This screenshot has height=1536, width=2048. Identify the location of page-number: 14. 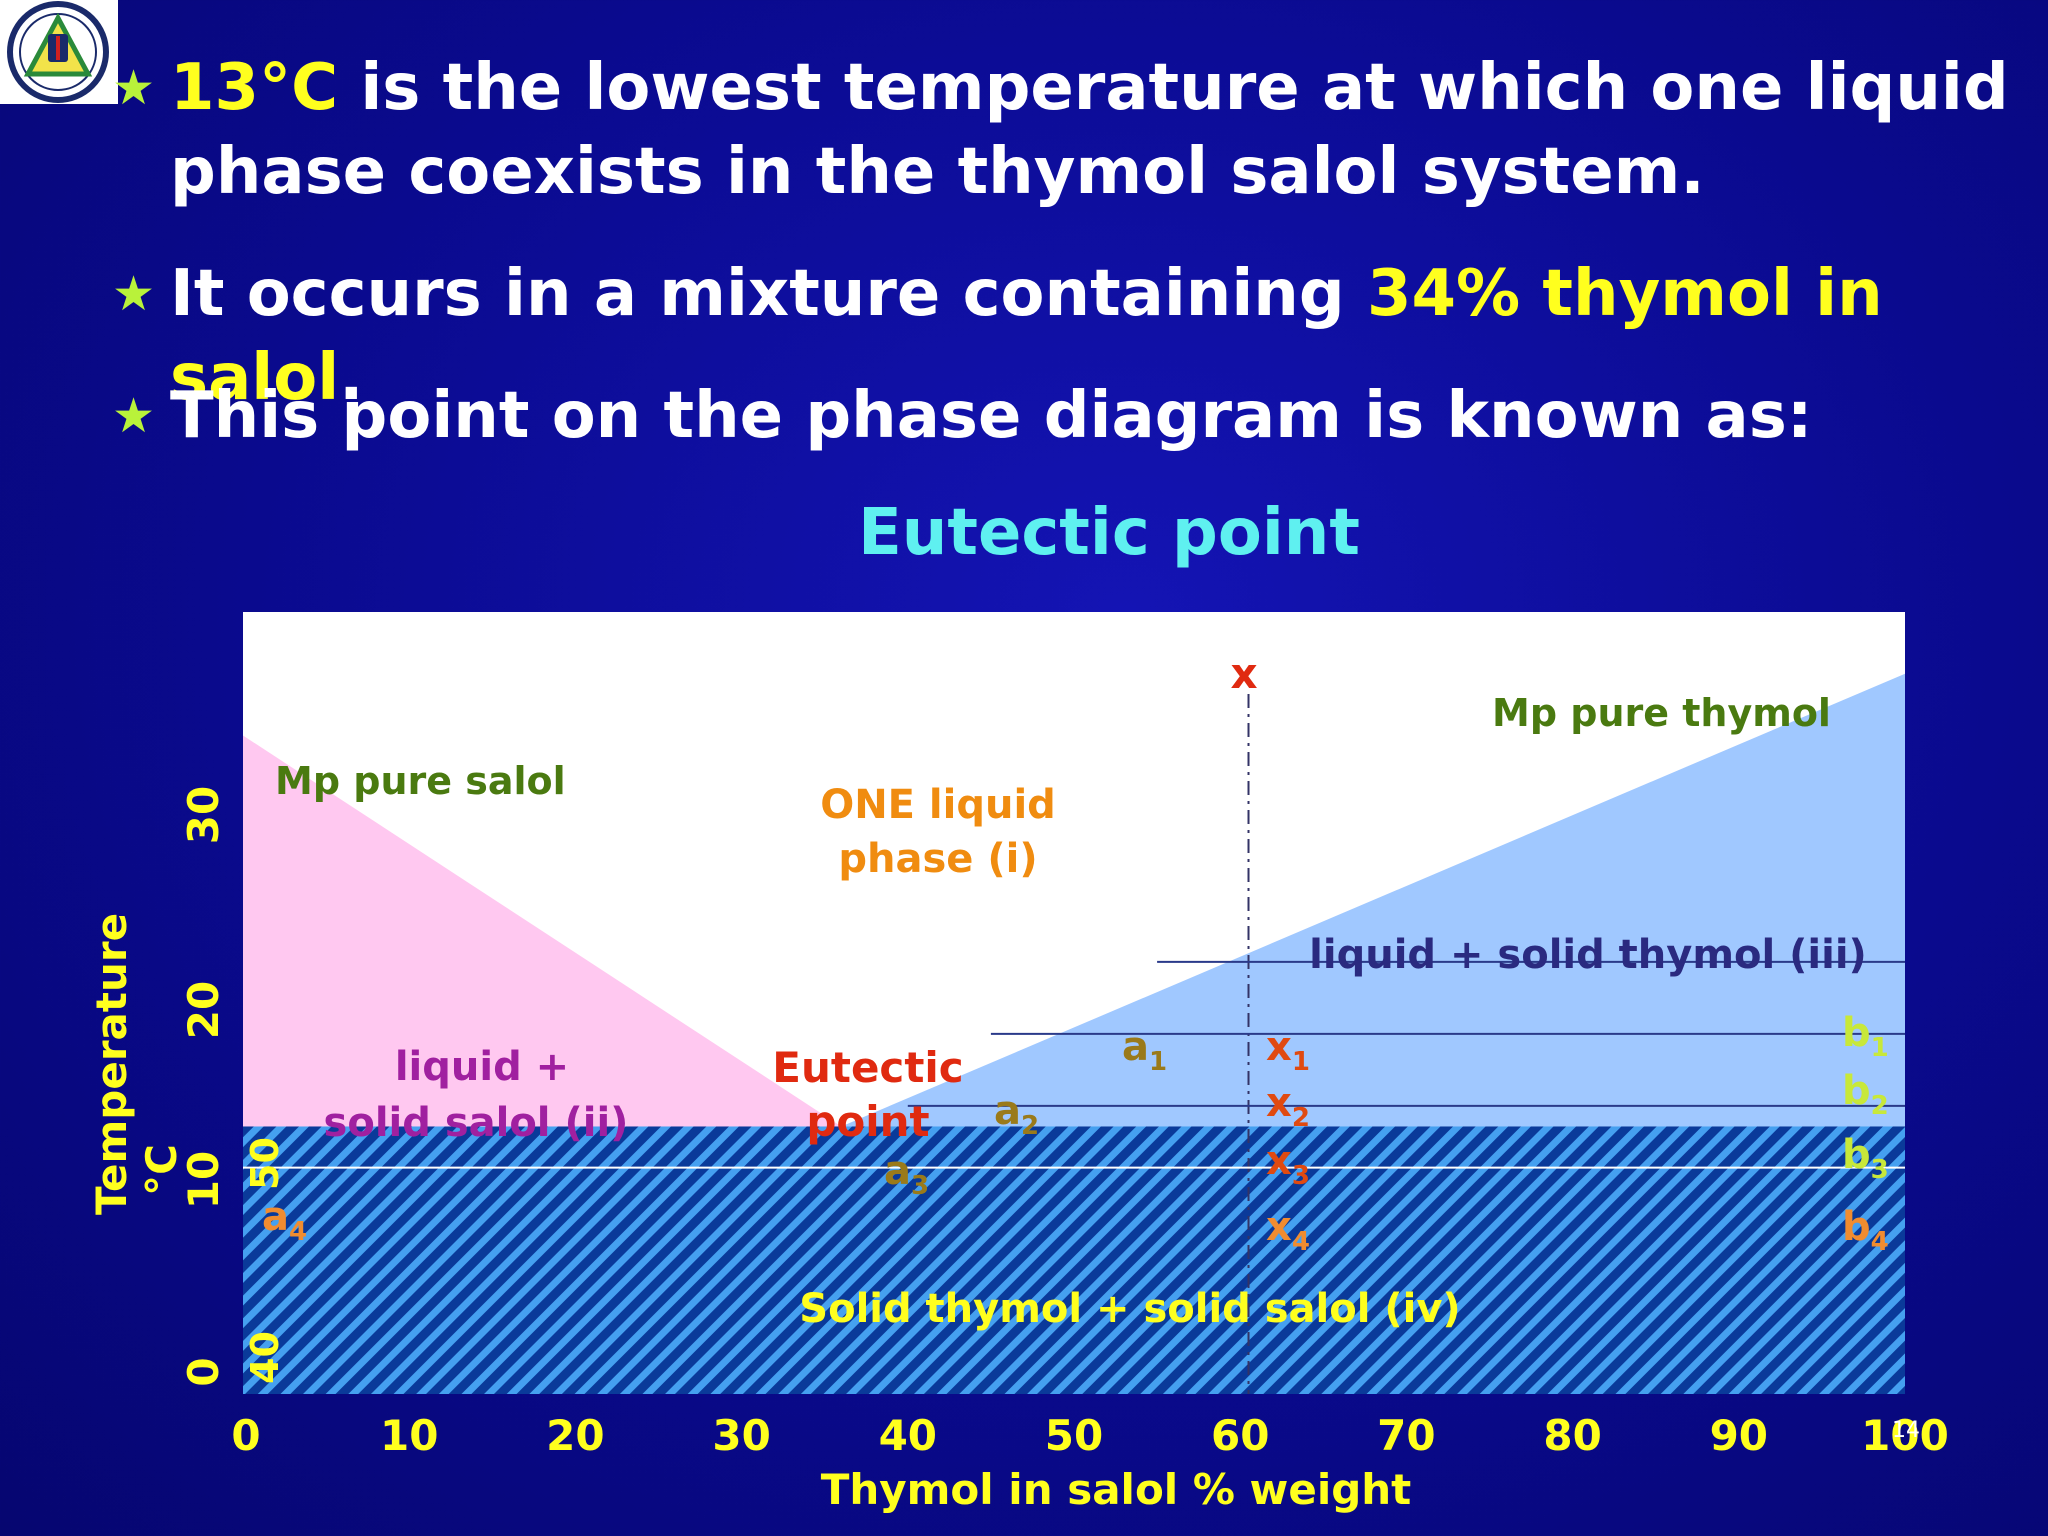
(1906, 1430).